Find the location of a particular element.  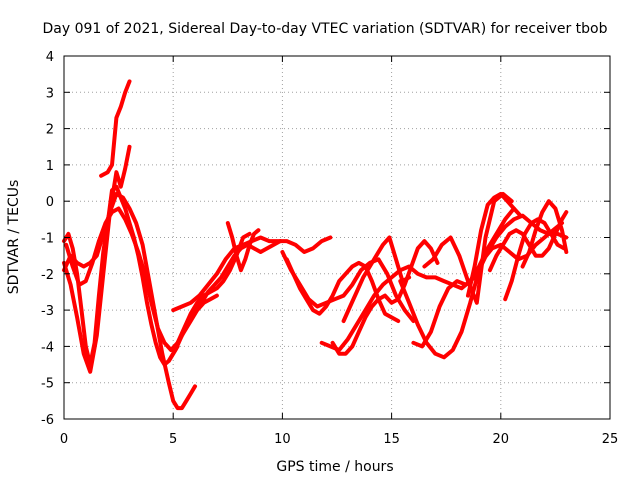

x-tick-label: 15 is located at coordinates (391, 439).